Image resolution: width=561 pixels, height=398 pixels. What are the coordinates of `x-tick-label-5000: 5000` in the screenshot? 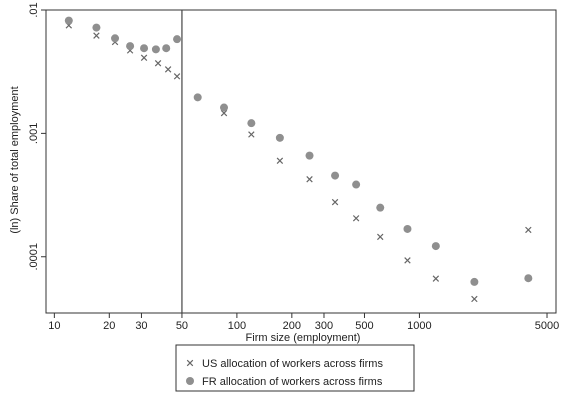 It's located at (547, 326).